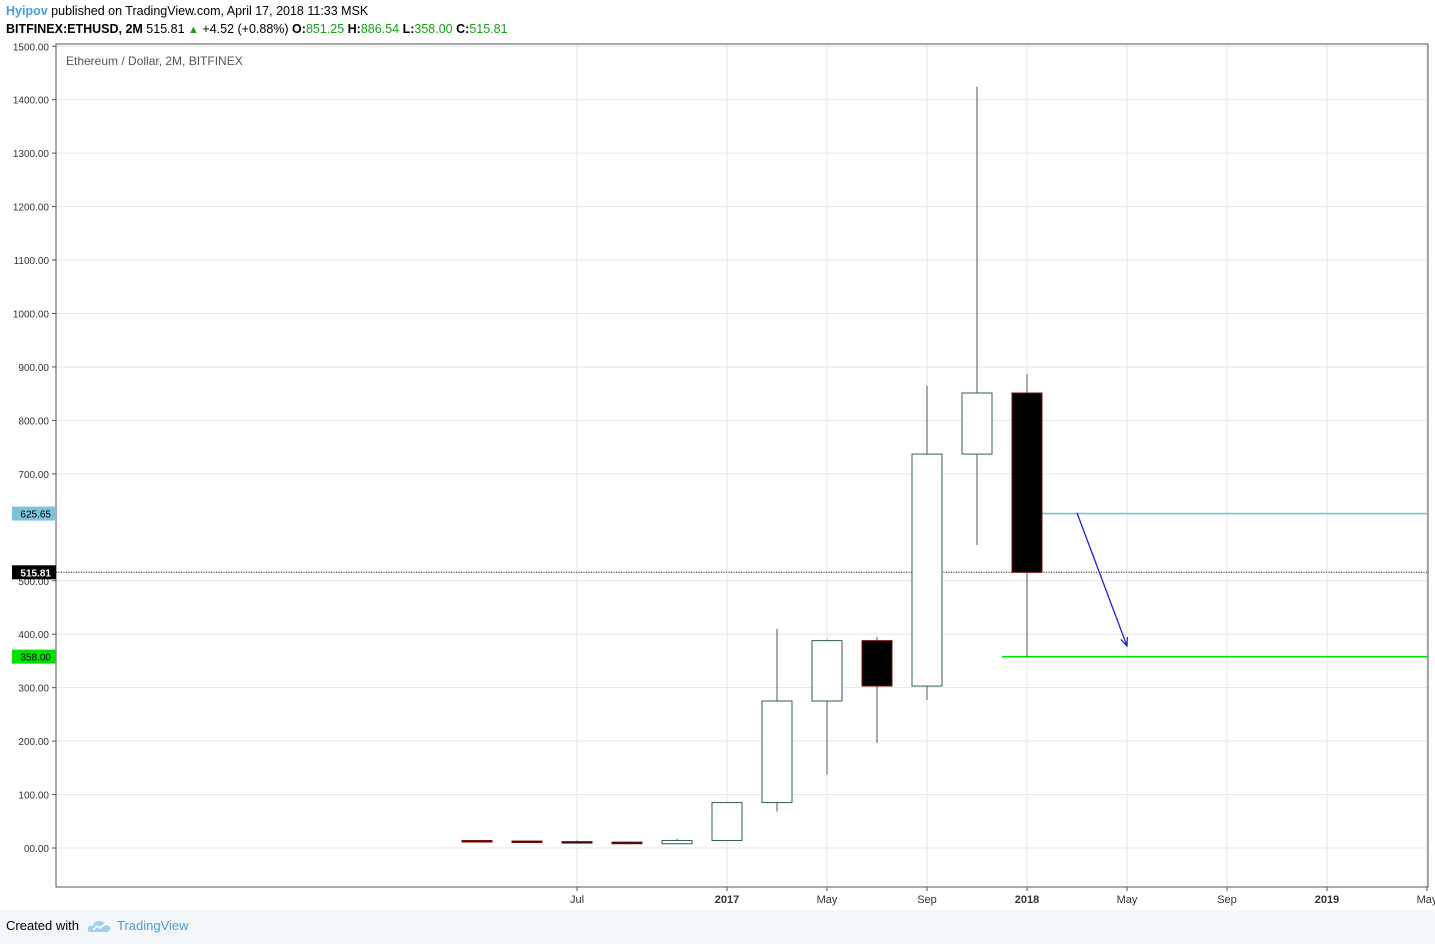 The image size is (1435, 944). What do you see at coordinates (299, 29) in the screenshot?
I see `open-key: O:` at bounding box center [299, 29].